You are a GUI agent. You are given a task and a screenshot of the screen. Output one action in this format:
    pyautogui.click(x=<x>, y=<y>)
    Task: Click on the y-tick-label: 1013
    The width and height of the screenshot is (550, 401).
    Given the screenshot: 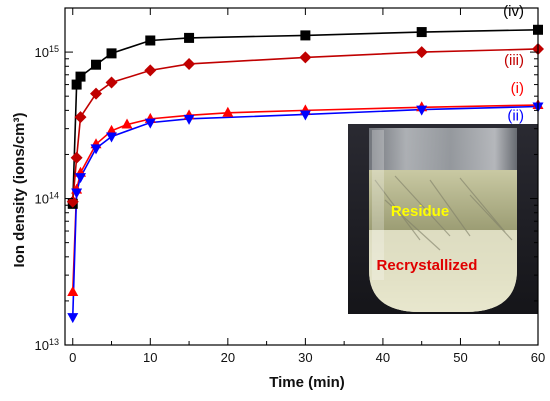 What is the action you would take?
    pyautogui.click(x=47, y=345)
    